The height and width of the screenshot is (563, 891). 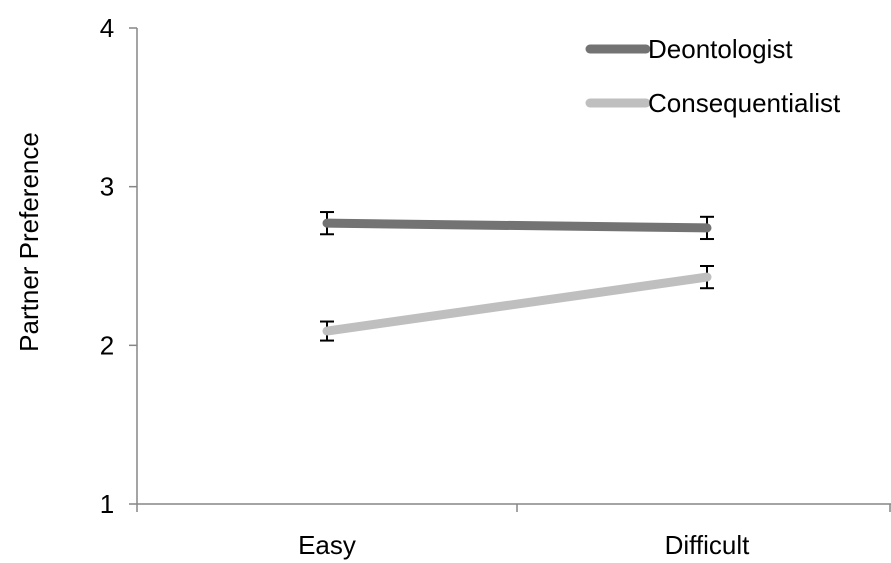 I want to click on y-tick-label: 2, so click(x=107, y=345).